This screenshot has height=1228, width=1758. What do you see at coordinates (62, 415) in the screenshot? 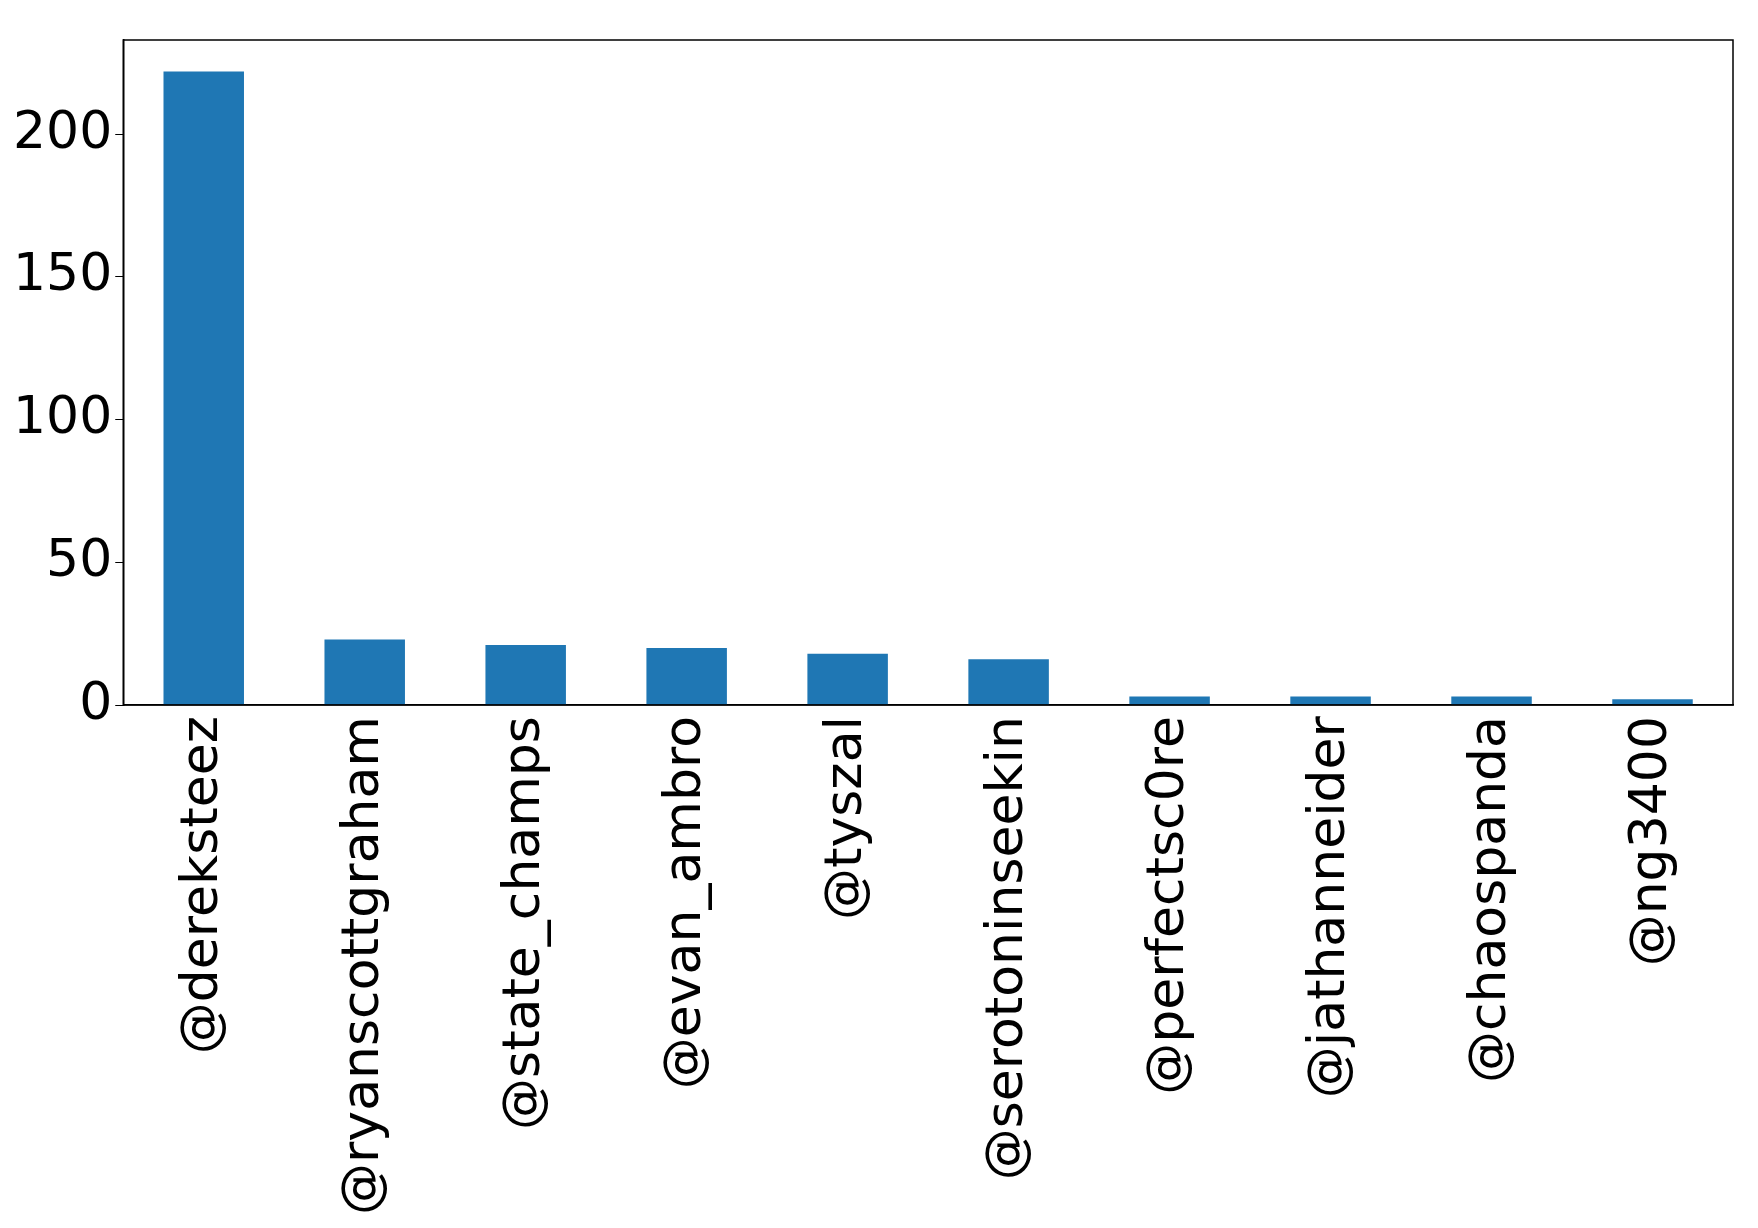
I see `y-tick-label: 100` at bounding box center [62, 415].